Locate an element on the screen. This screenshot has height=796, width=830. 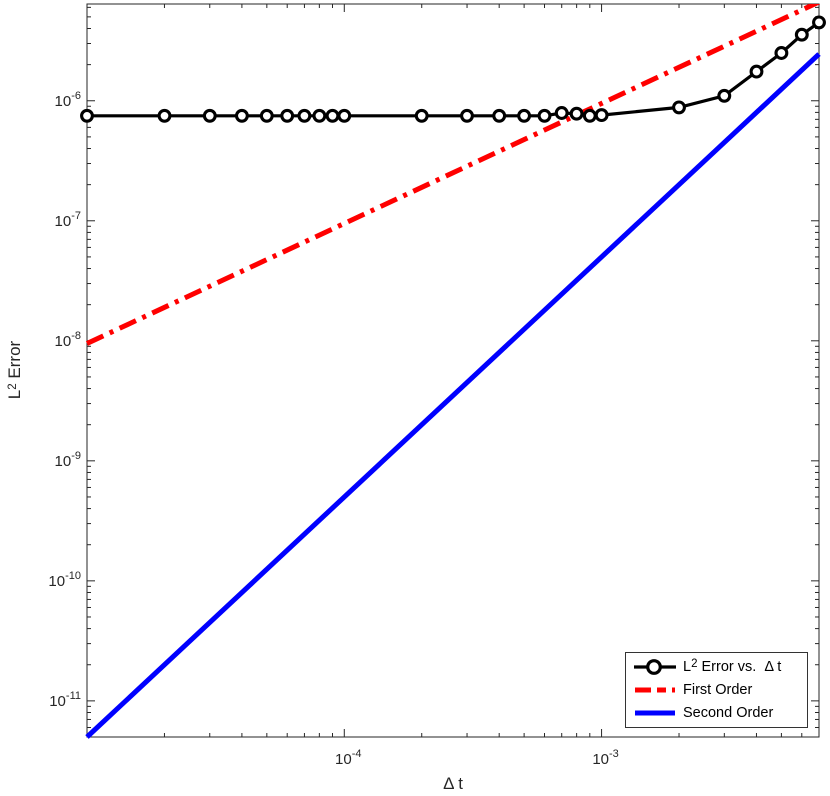
y-tick-label: 10⁻¹⁰ is located at coordinates (64, 580).